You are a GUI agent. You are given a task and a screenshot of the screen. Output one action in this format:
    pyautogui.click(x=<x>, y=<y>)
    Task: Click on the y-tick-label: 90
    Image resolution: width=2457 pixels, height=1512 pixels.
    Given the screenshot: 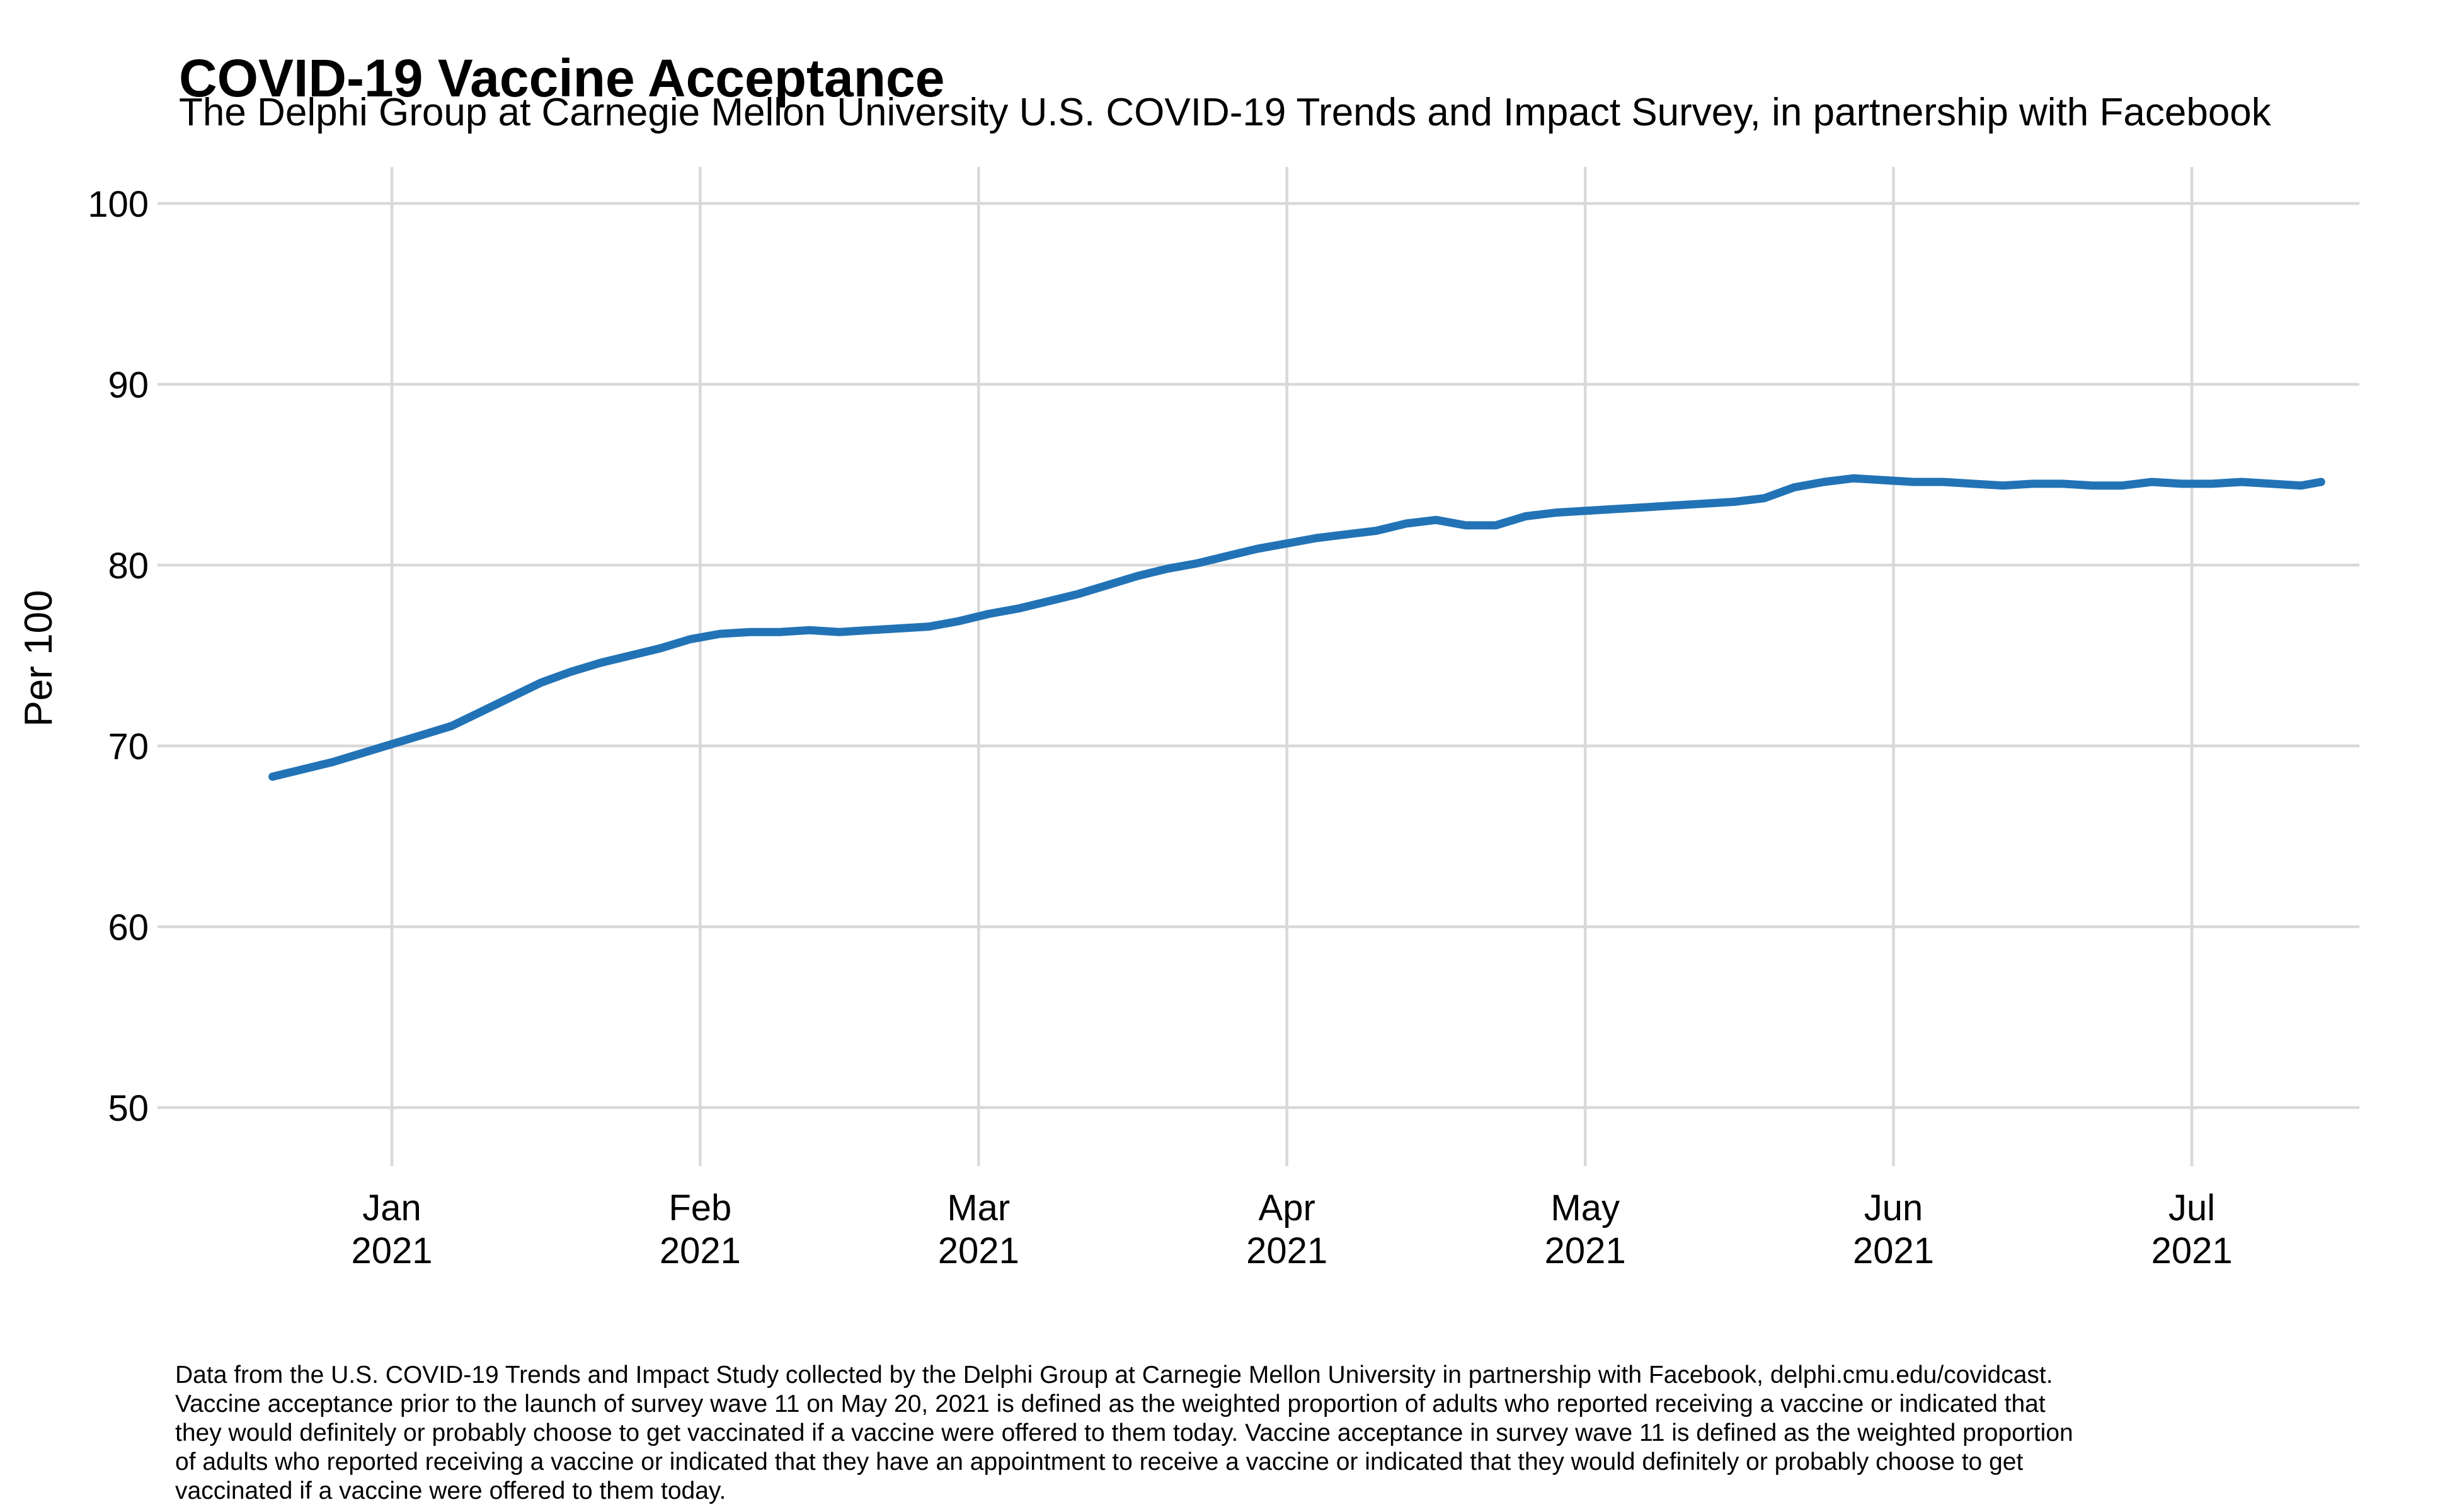 What is the action you would take?
    pyautogui.click(x=128, y=385)
    